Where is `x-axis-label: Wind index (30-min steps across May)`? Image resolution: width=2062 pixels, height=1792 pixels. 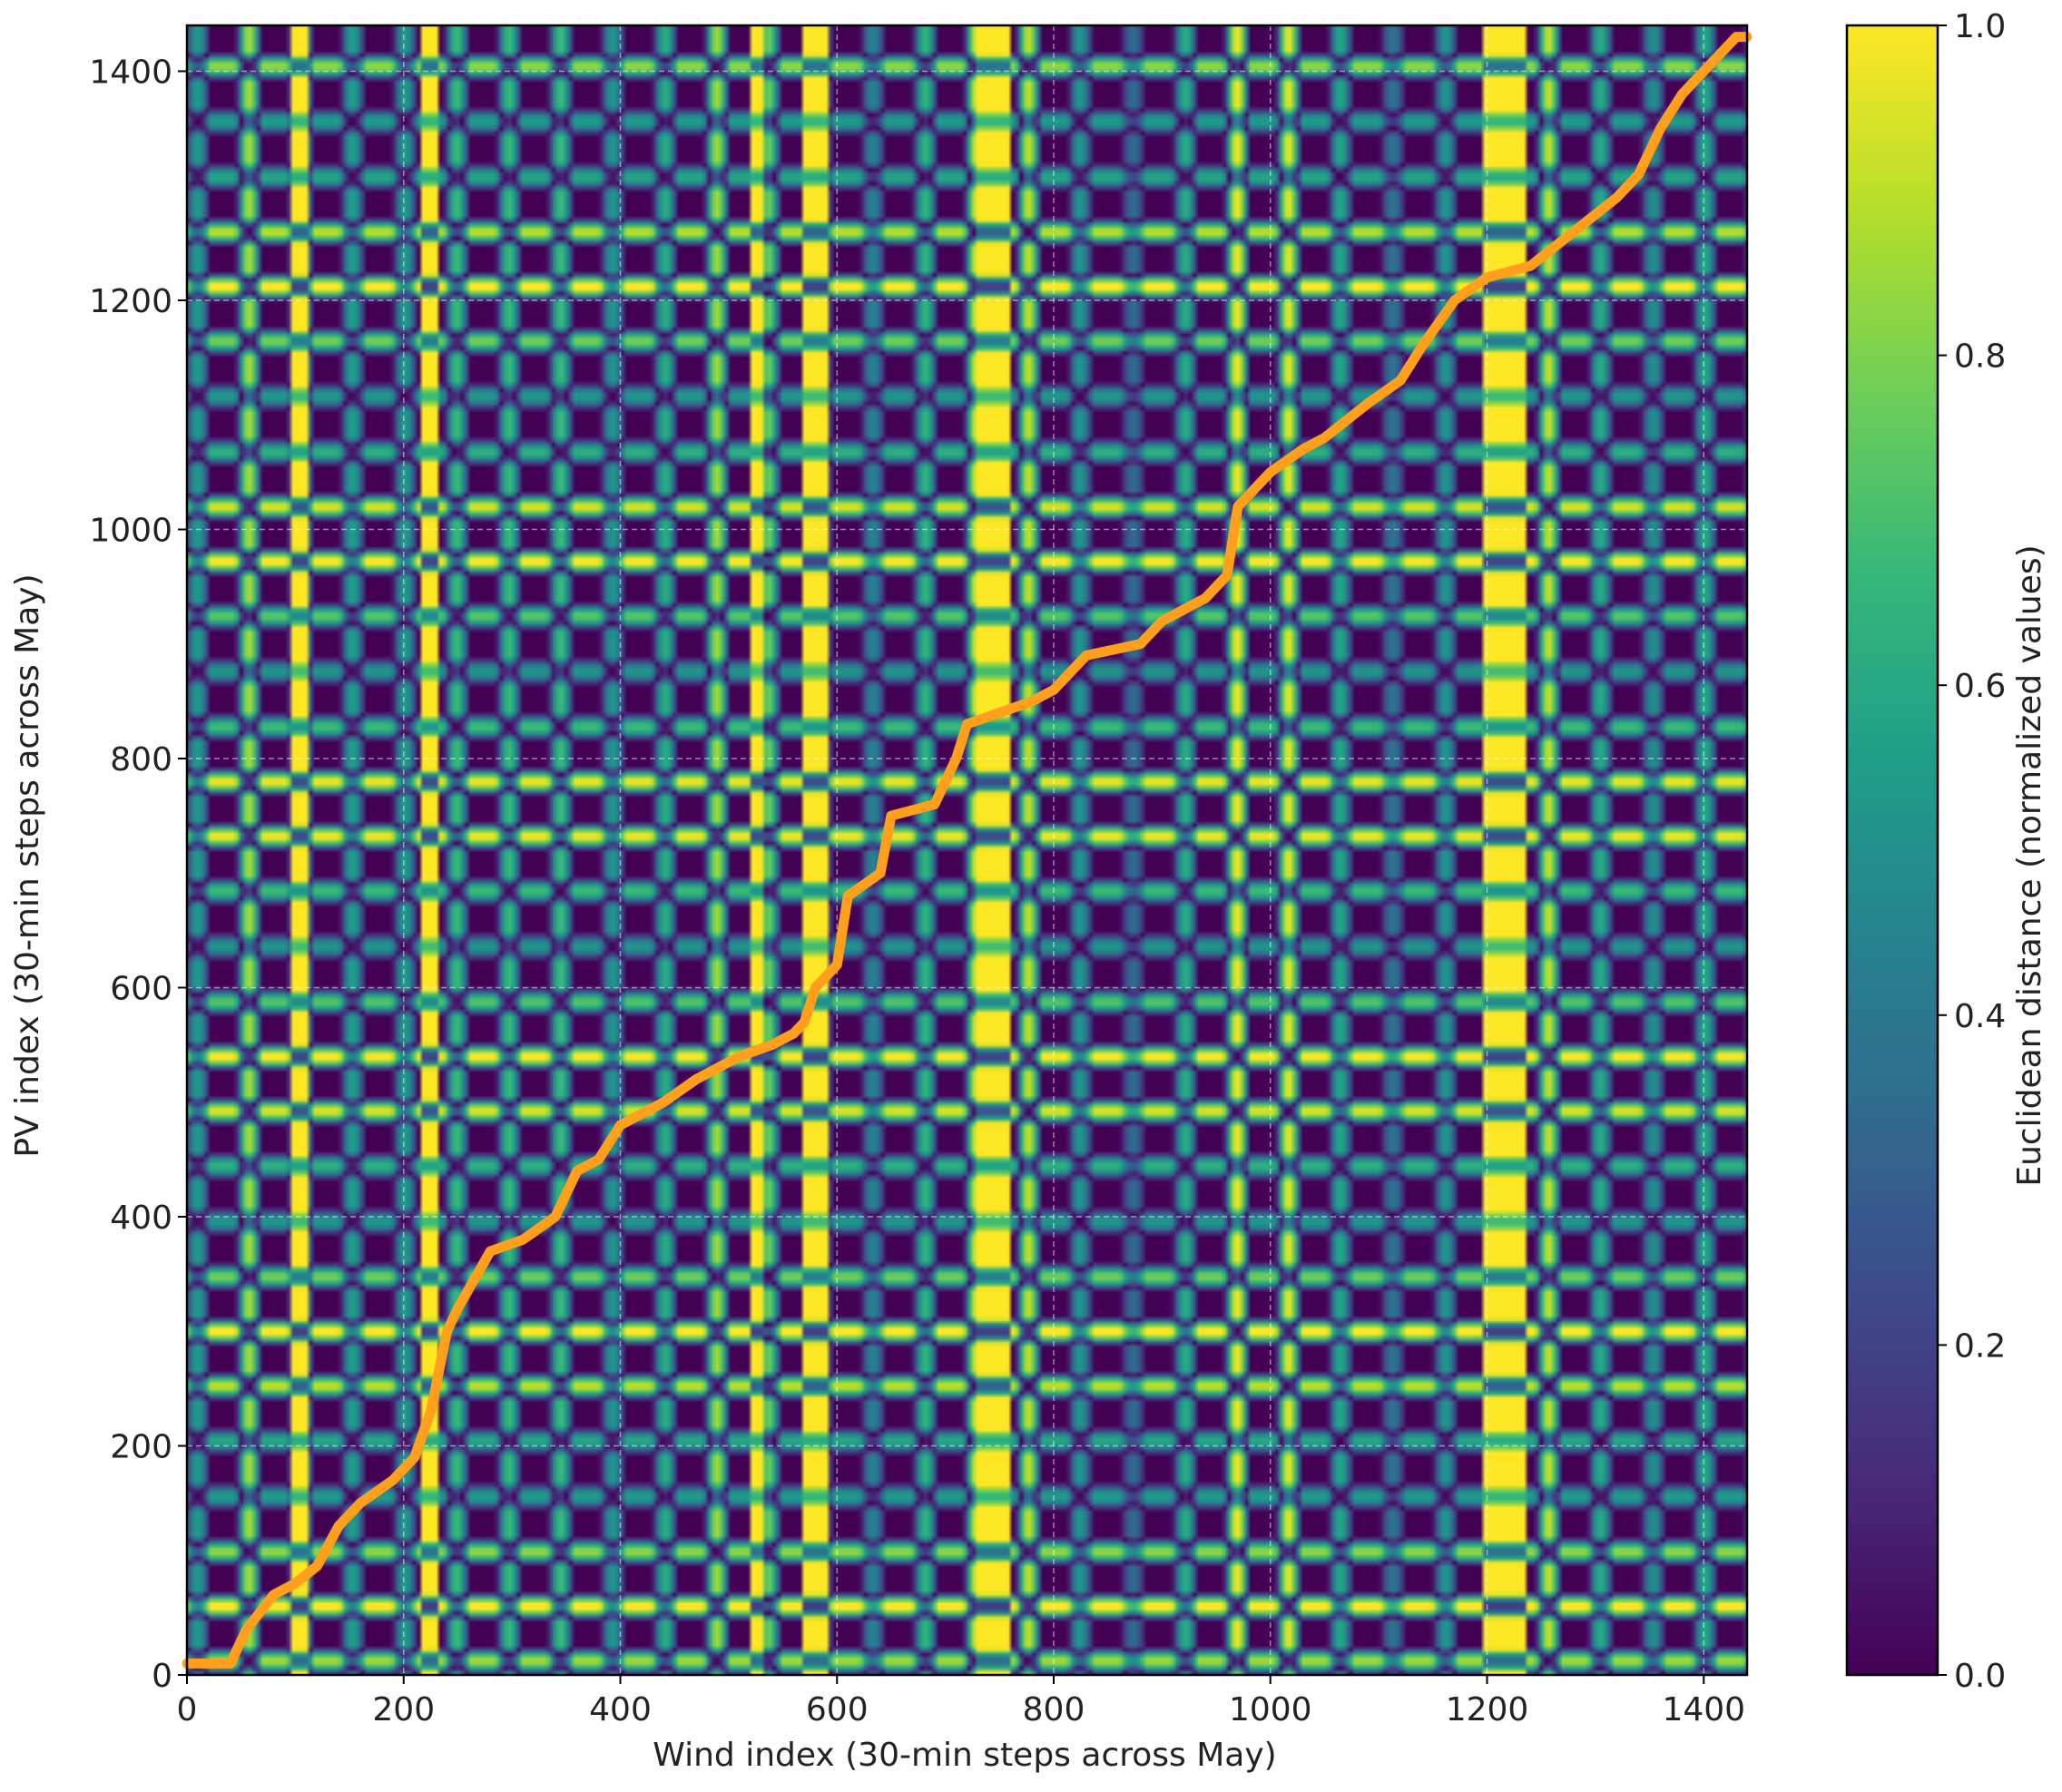 x-axis-label: Wind index (30-min steps across May) is located at coordinates (964, 1755).